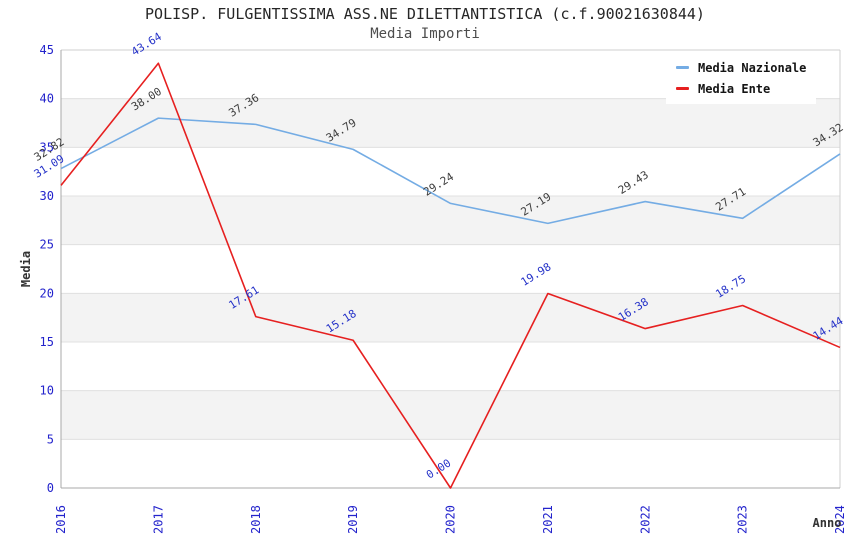 Image resolution: width=850 pixels, height=550 pixels. Describe the element at coordinates (256, 519) in the screenshot. I see `x-tick-label: 2018` at that location.